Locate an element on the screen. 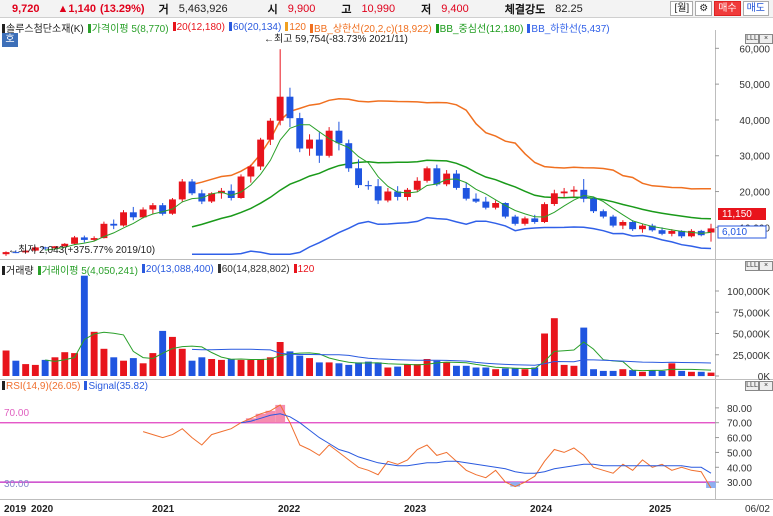 This screenshot has width=773, height=516. rsi-legend: RSI(14,9)(26.05) Signal(35.82) is located at coordinates (75, 386).